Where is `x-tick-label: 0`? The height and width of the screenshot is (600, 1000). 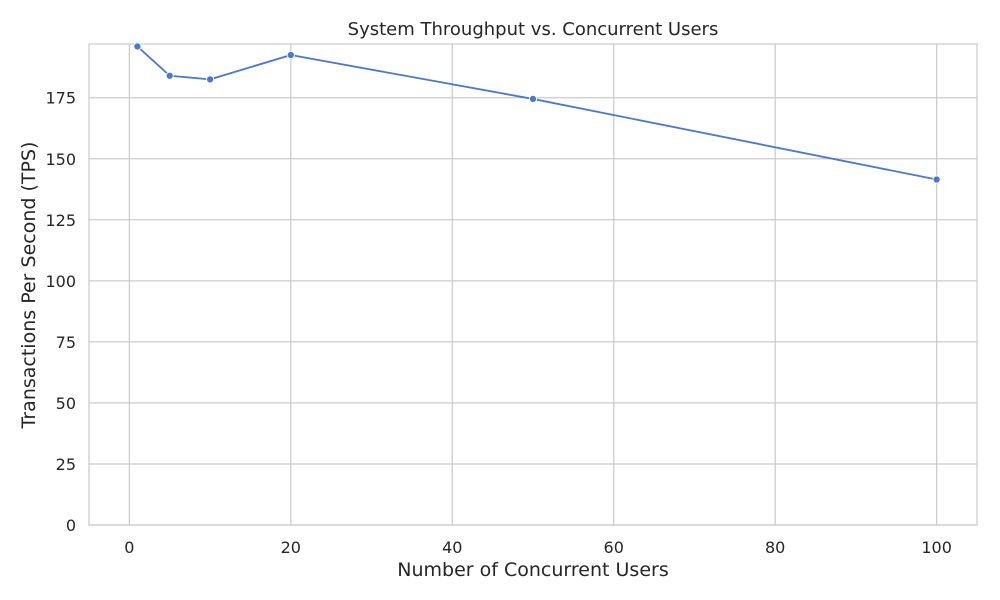
x-tick-label: 0 is located at coordinates (129, 547).